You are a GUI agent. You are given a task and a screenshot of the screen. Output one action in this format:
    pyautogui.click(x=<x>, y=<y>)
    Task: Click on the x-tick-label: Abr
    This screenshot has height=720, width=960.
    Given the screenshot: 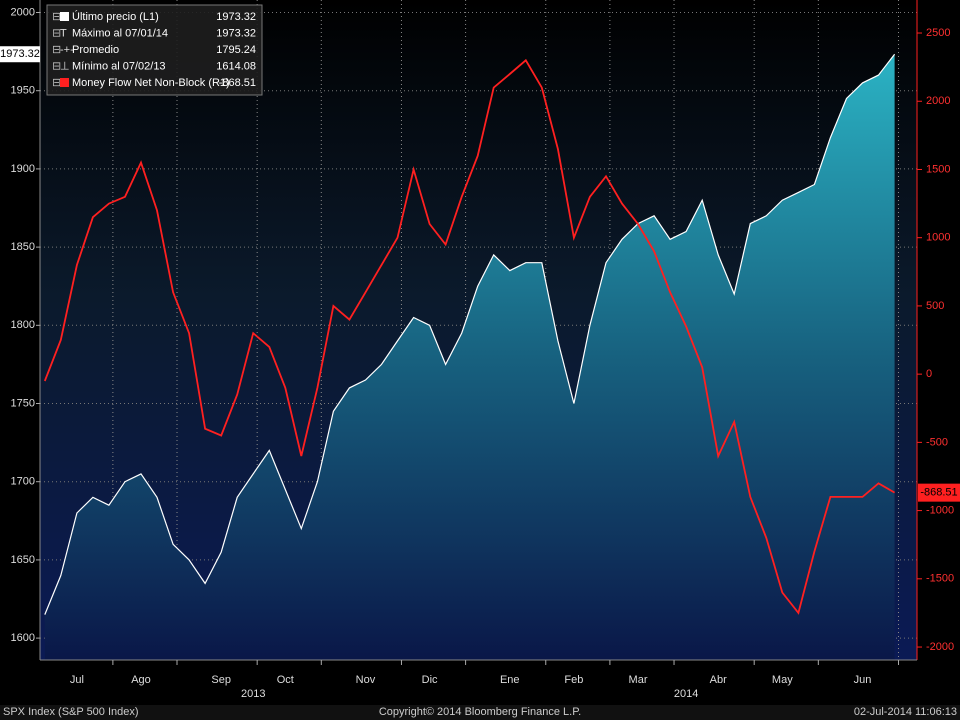 What is the action you would take?
    pyautogui.click(x=718, y=680)
    